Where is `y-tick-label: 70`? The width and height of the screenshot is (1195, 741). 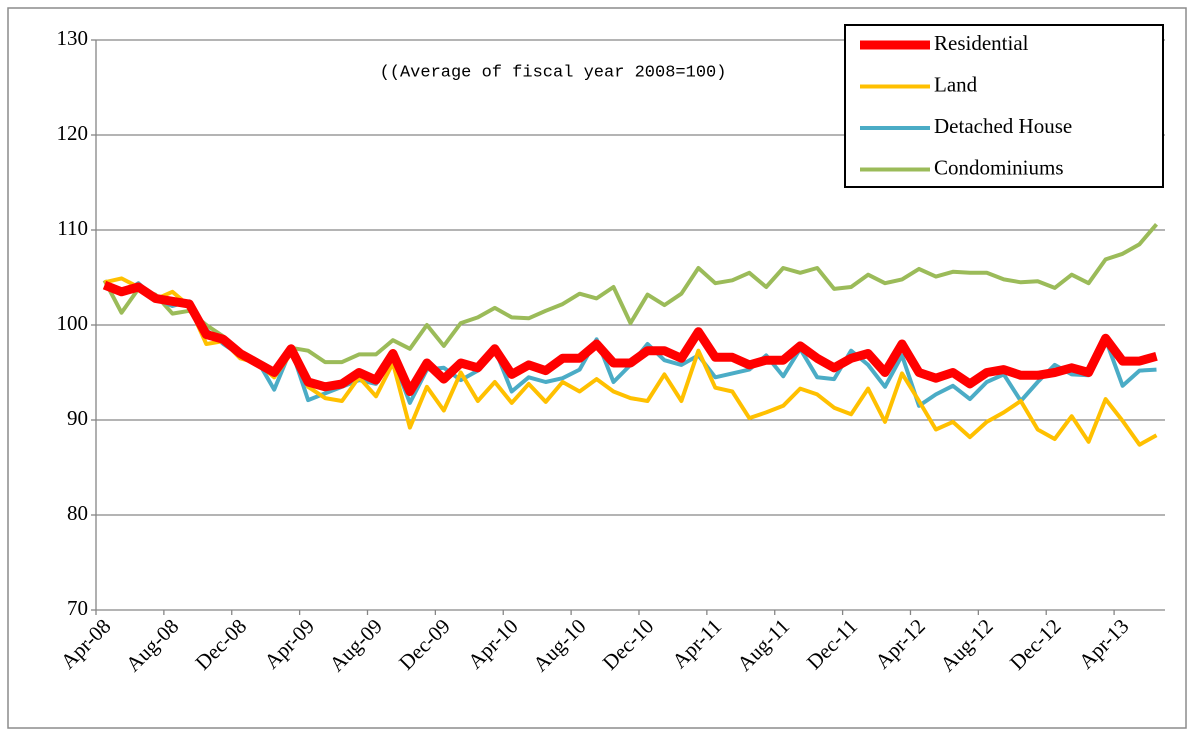 y-tick-label: 70 is located at coordinates (77, 608).